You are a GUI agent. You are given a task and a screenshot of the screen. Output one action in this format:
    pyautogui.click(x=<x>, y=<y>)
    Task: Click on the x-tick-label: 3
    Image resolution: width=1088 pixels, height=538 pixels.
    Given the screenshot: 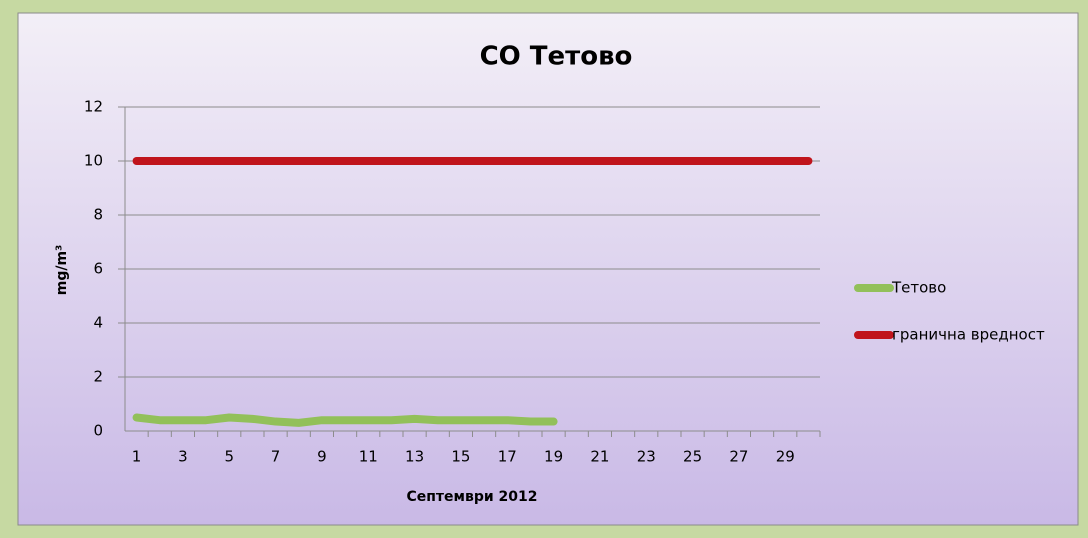 What is the action you would take?
    pyautogui.click(x=183, y=457)
    